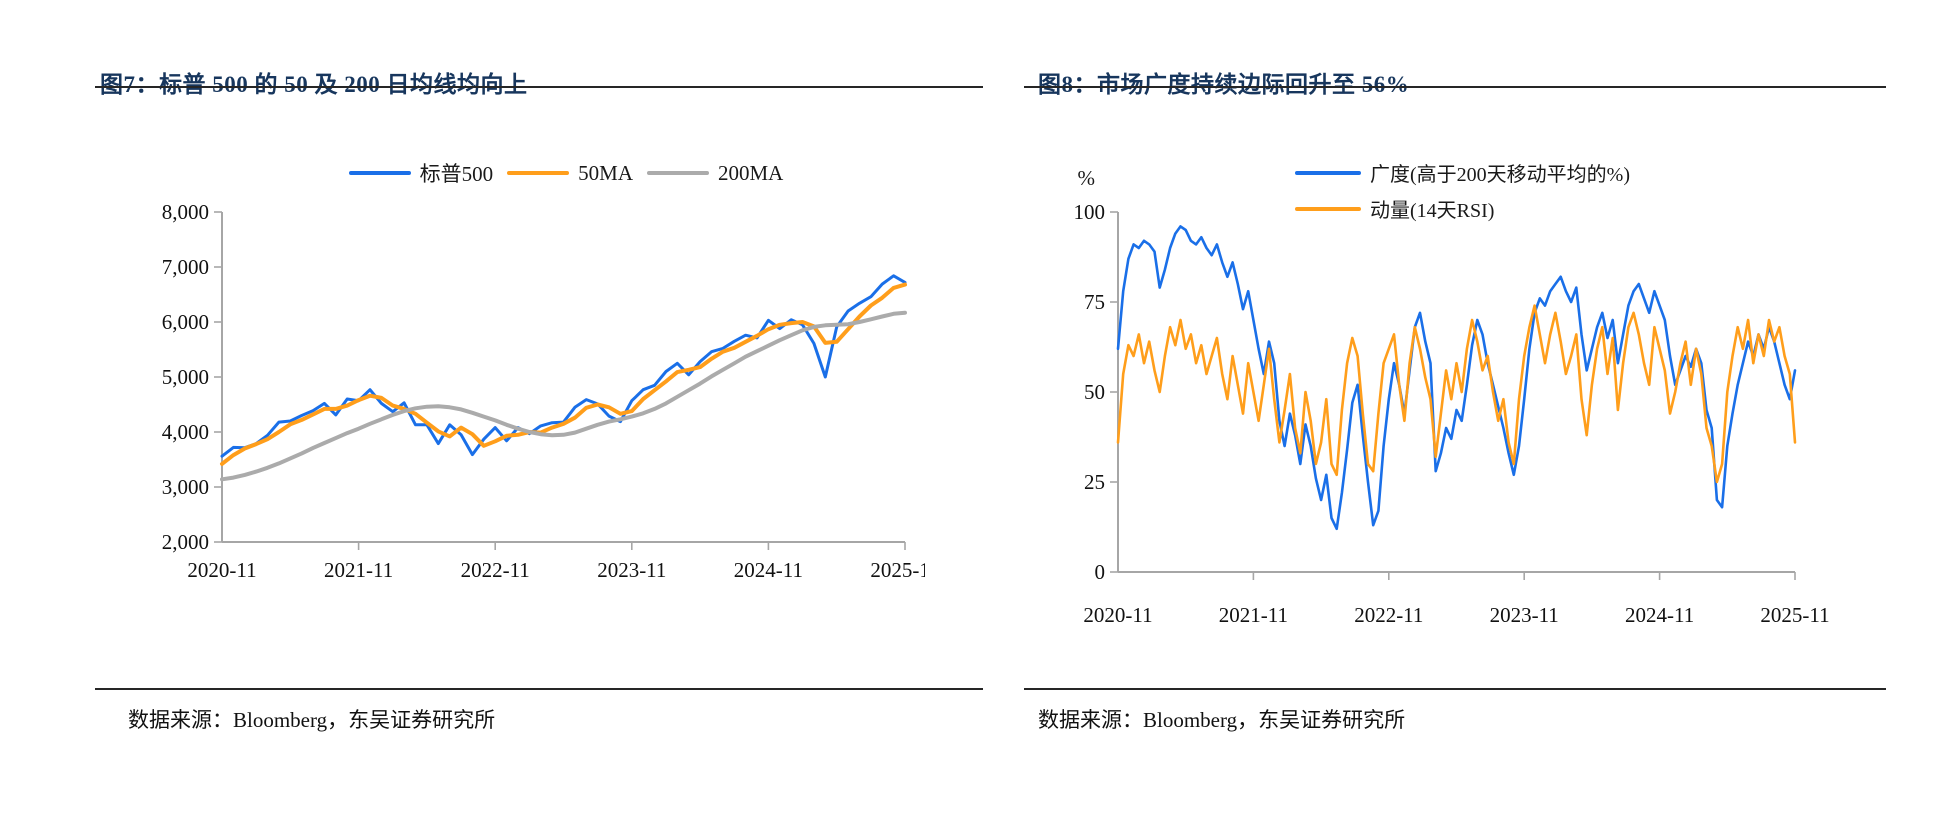 The height and width of the screenshot is (823, 1960). Describe the element at coordinates (1094, 302) in the screenshot. I see `y-tick-label: 75` at that location.